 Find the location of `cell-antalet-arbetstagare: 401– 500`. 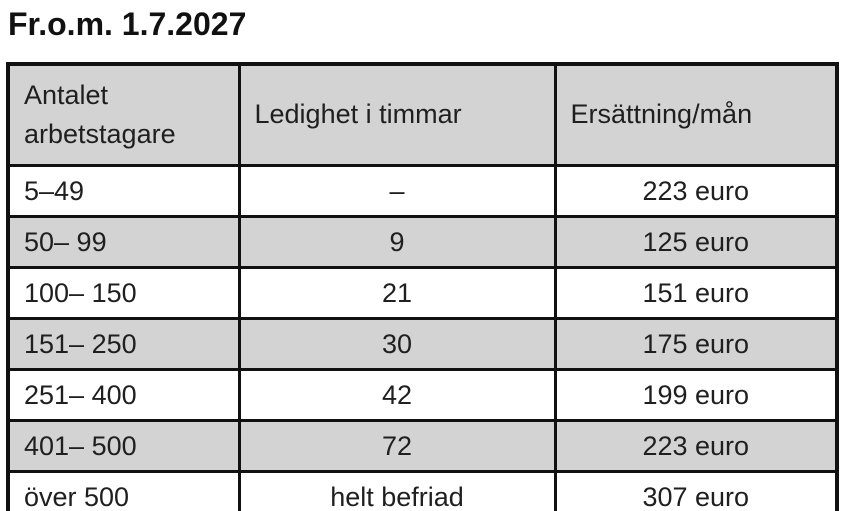

cell-antalet-arbetstagare: 401– 500 is located at coordinates (123, 446).